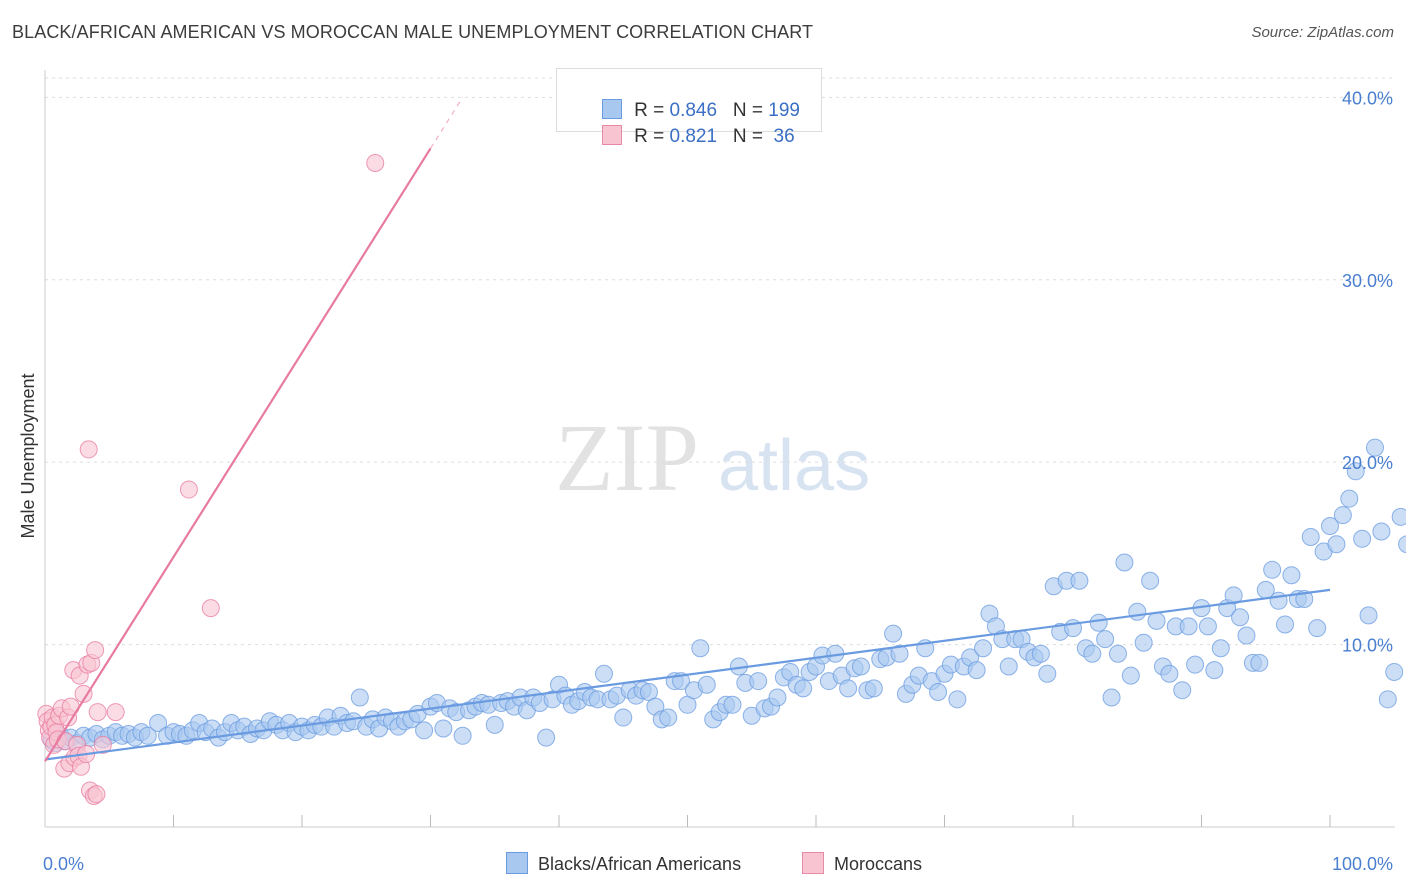 The height and width of the screenshot is (892, 1406). I want to click on legend-n-value: 36, so click(781, 136).